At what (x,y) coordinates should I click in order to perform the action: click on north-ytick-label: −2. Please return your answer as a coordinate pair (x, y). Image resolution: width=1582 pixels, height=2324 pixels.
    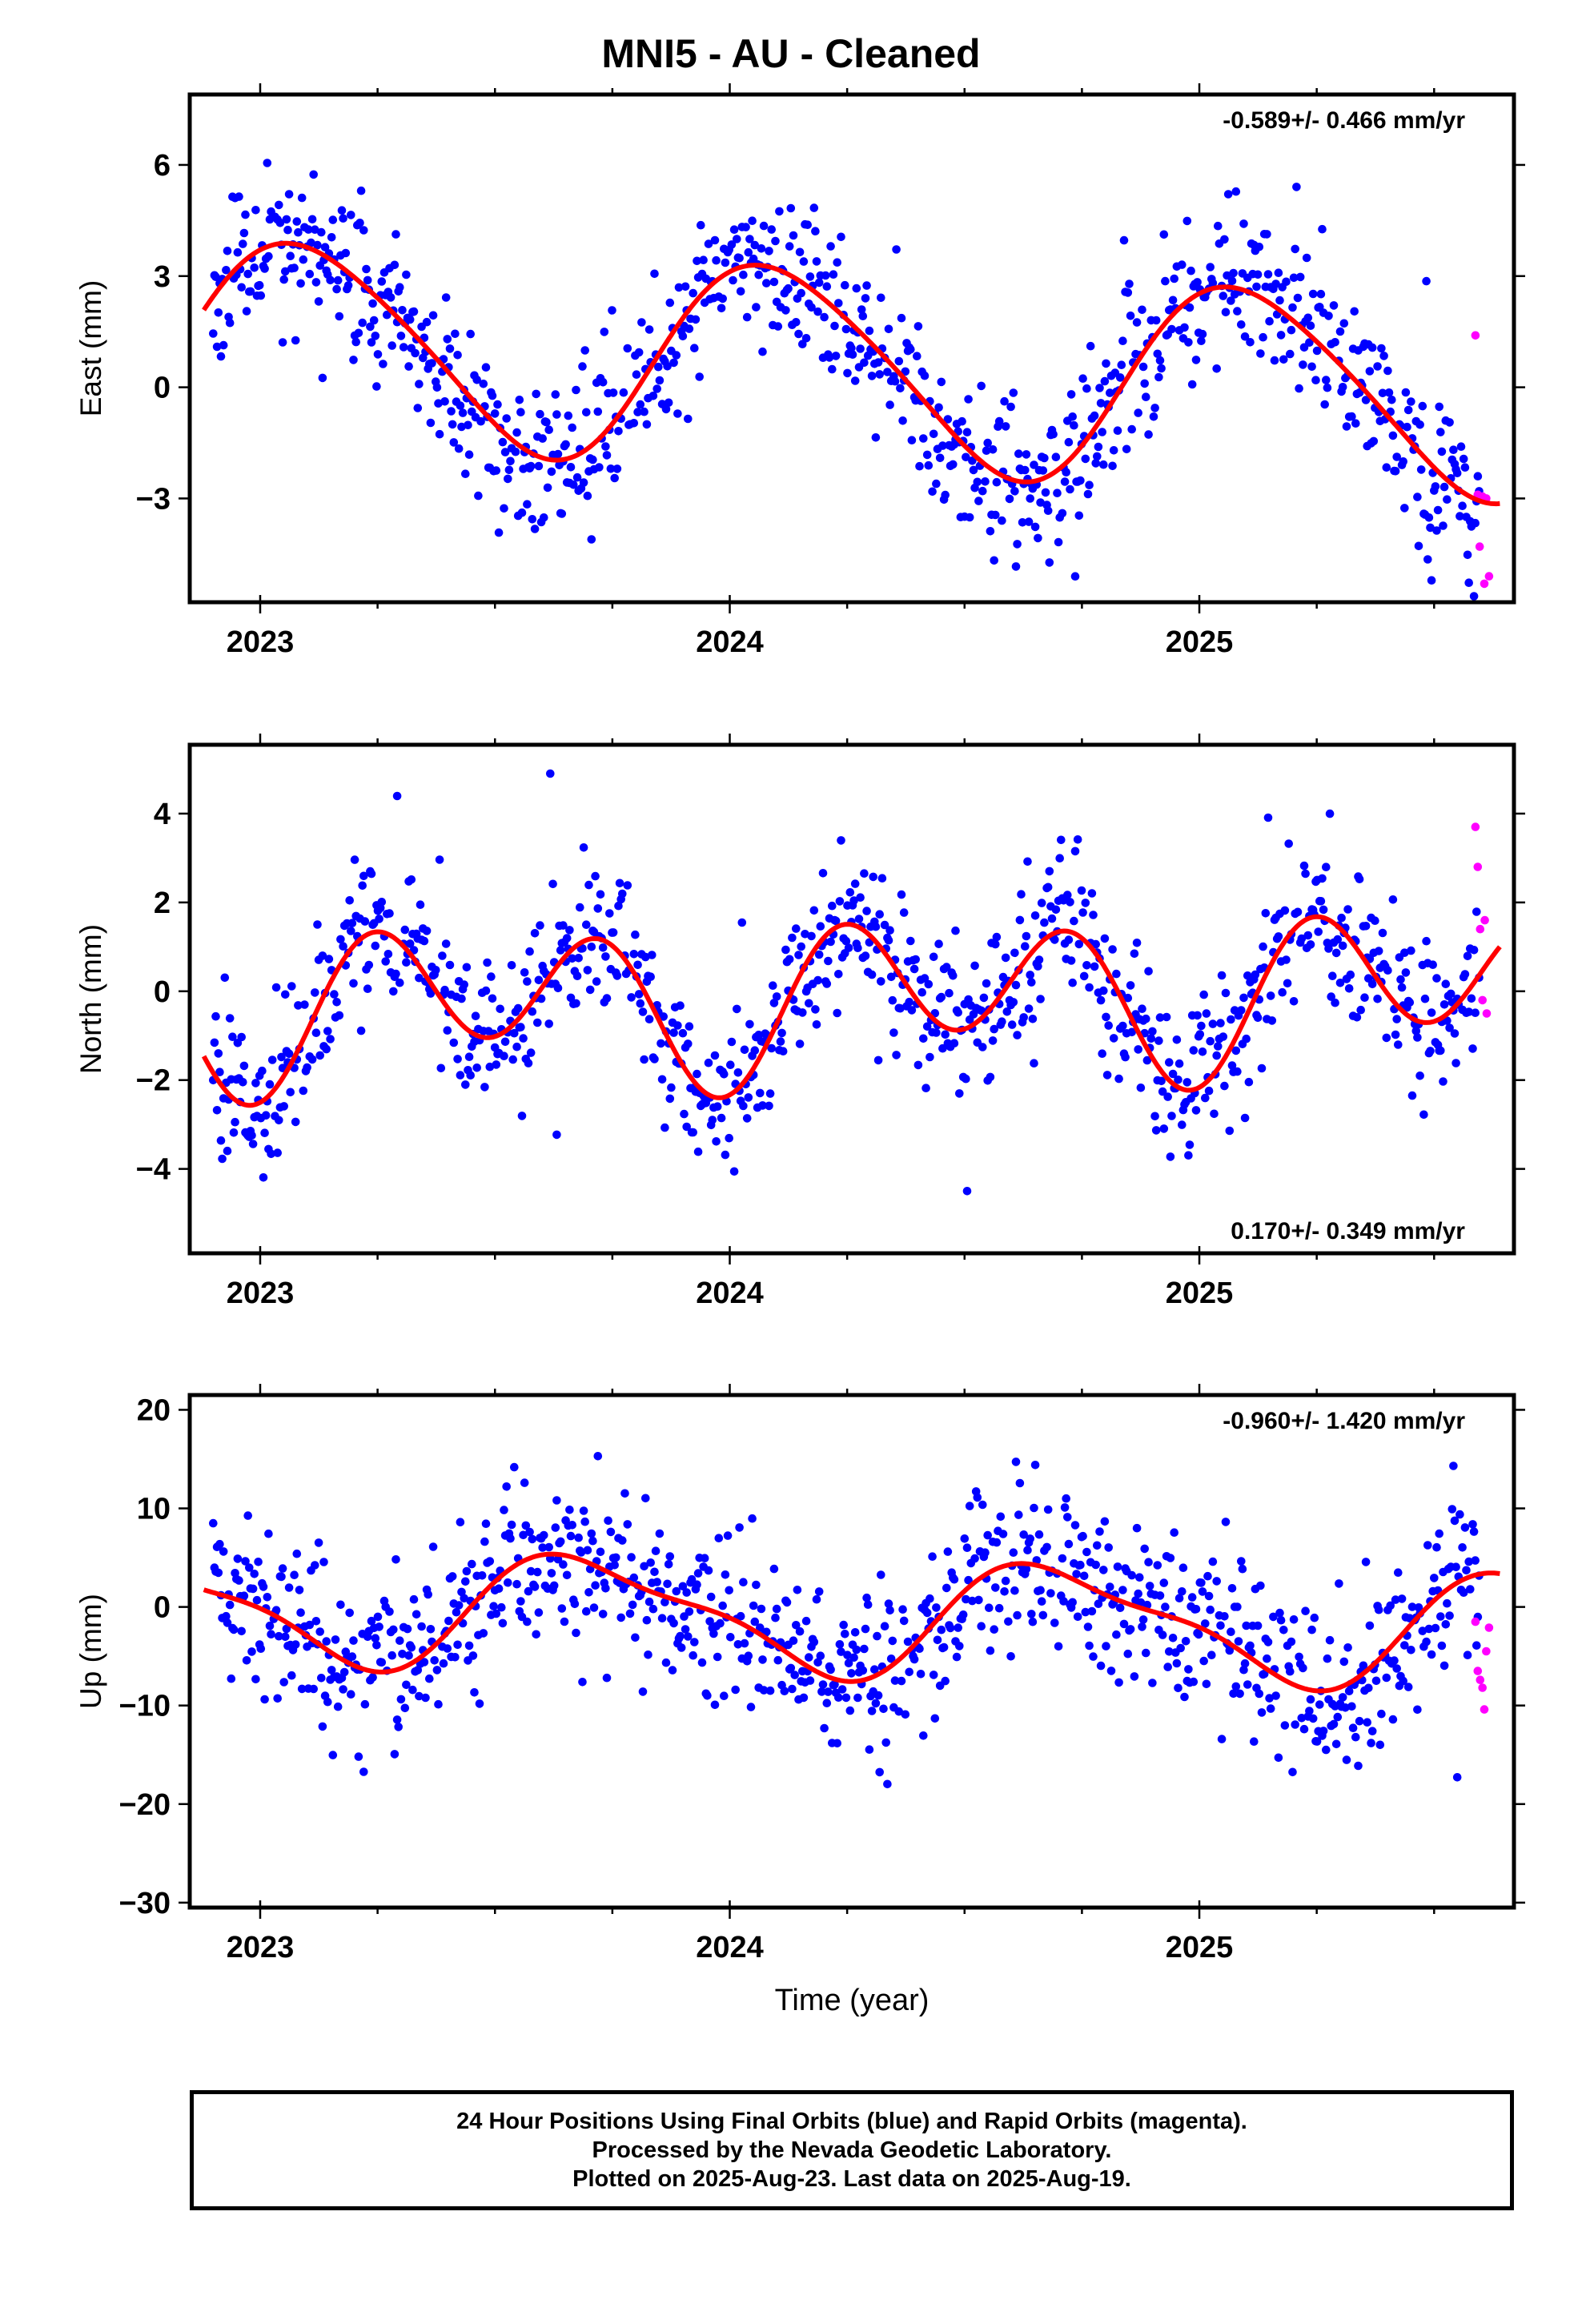
    Looking at the image, I should click on (154, 1081).